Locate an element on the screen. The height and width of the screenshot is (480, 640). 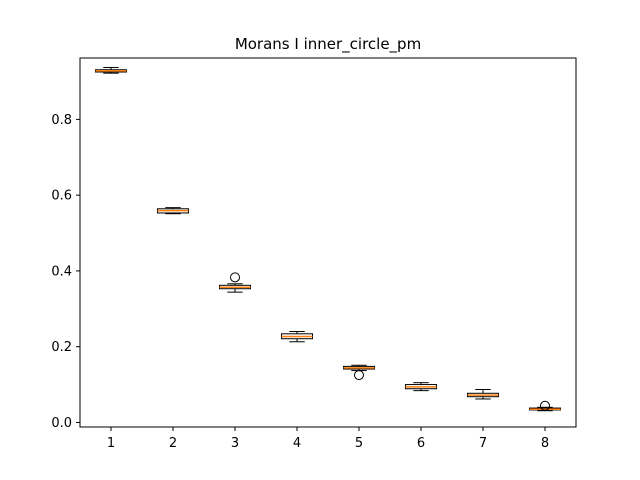
x-tick-label: 6 is located at coordinates (421, 443).